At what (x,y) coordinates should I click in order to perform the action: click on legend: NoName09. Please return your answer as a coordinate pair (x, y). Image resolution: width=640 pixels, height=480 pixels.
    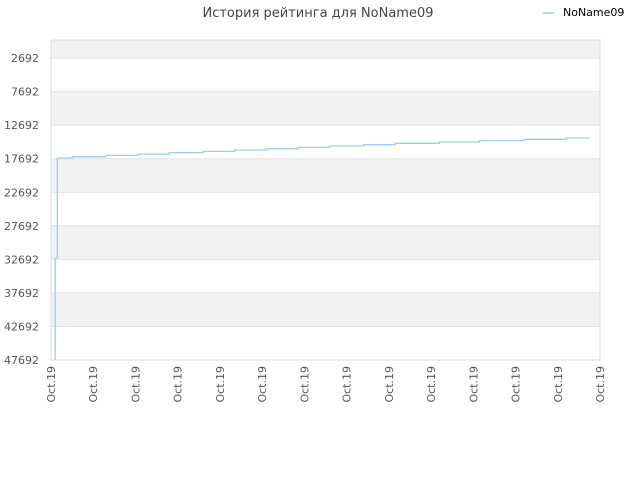
    Looking at the image, I should click on (583, 12).